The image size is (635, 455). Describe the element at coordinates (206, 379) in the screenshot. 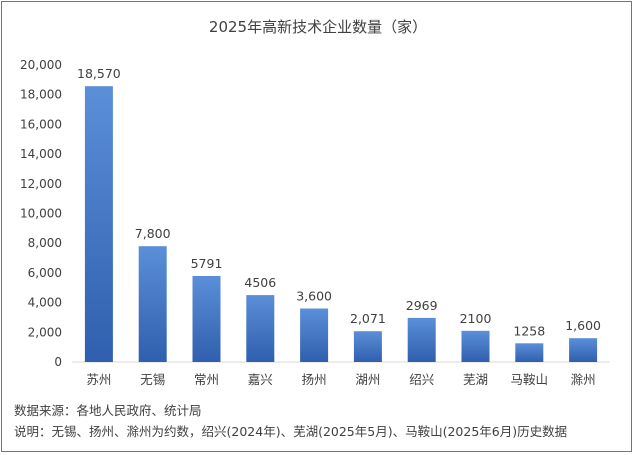

I see `x-tick-label: 常州` at that location.